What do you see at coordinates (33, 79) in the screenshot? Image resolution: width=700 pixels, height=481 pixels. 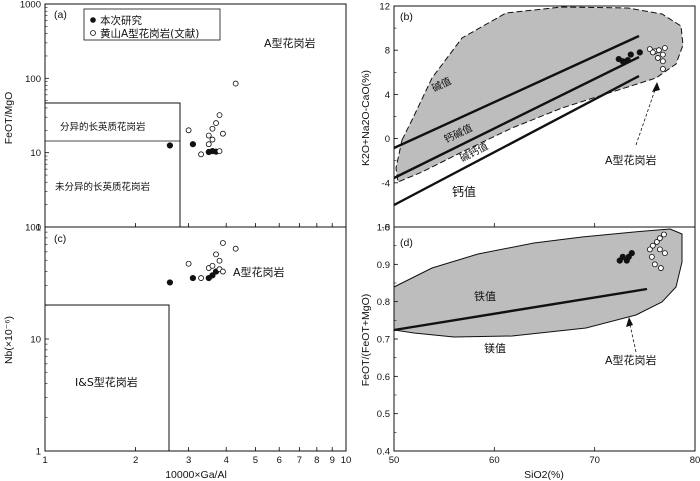 I see `y-tick-label: 100` at bounding box center [33, 79].